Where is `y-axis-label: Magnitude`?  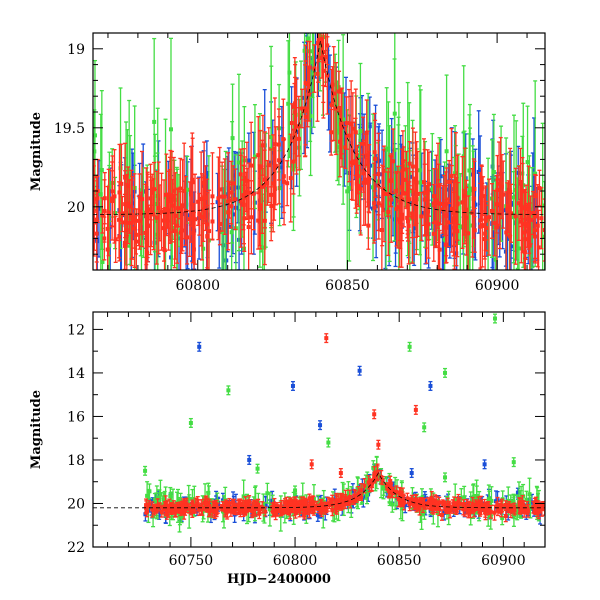 y-axis-label: Magnitude is located at coordinates (36, 429).